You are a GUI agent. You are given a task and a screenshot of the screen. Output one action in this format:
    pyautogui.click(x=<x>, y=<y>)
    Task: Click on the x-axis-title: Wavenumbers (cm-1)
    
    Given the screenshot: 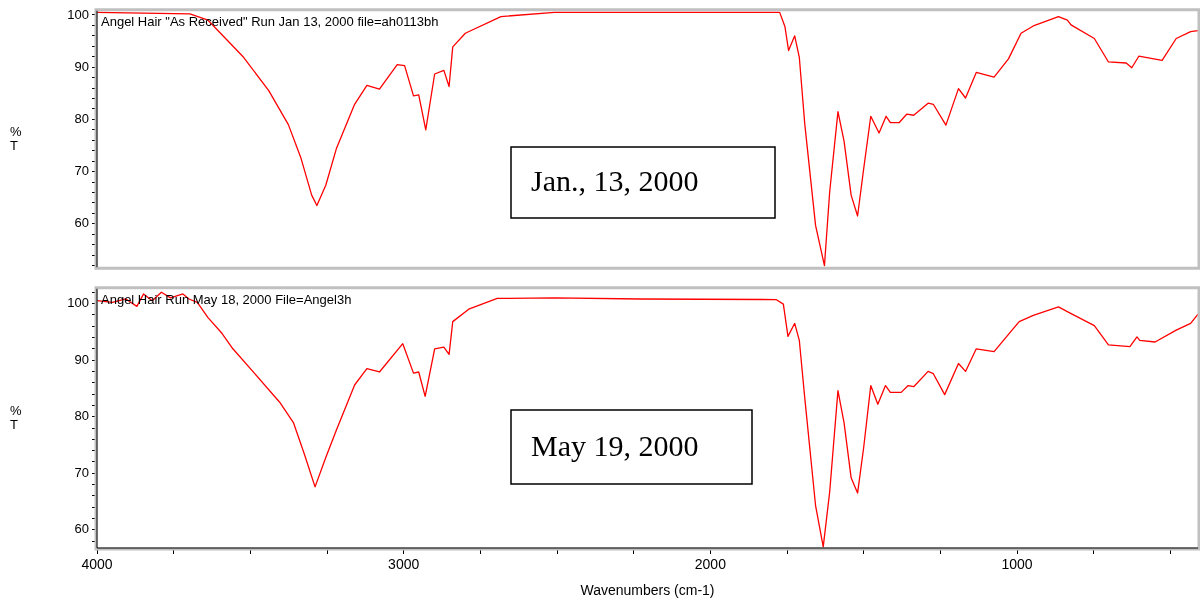 What is the action you would take?
    pyautogui.click(x=647, y=590)
    